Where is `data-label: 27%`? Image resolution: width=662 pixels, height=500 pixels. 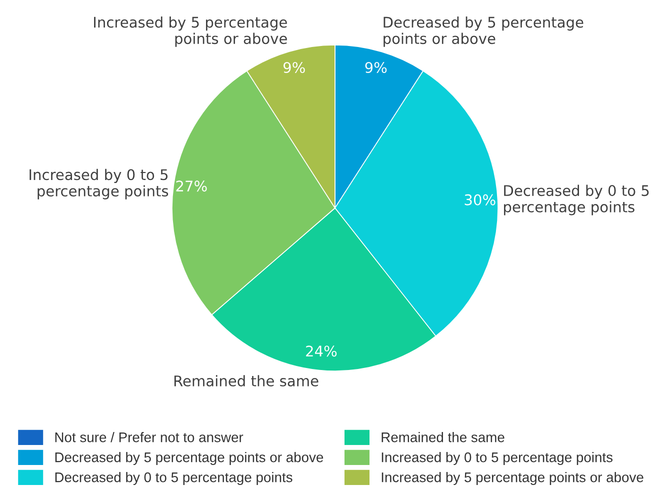
data-label: 27% is located at coordinates (191, 186).